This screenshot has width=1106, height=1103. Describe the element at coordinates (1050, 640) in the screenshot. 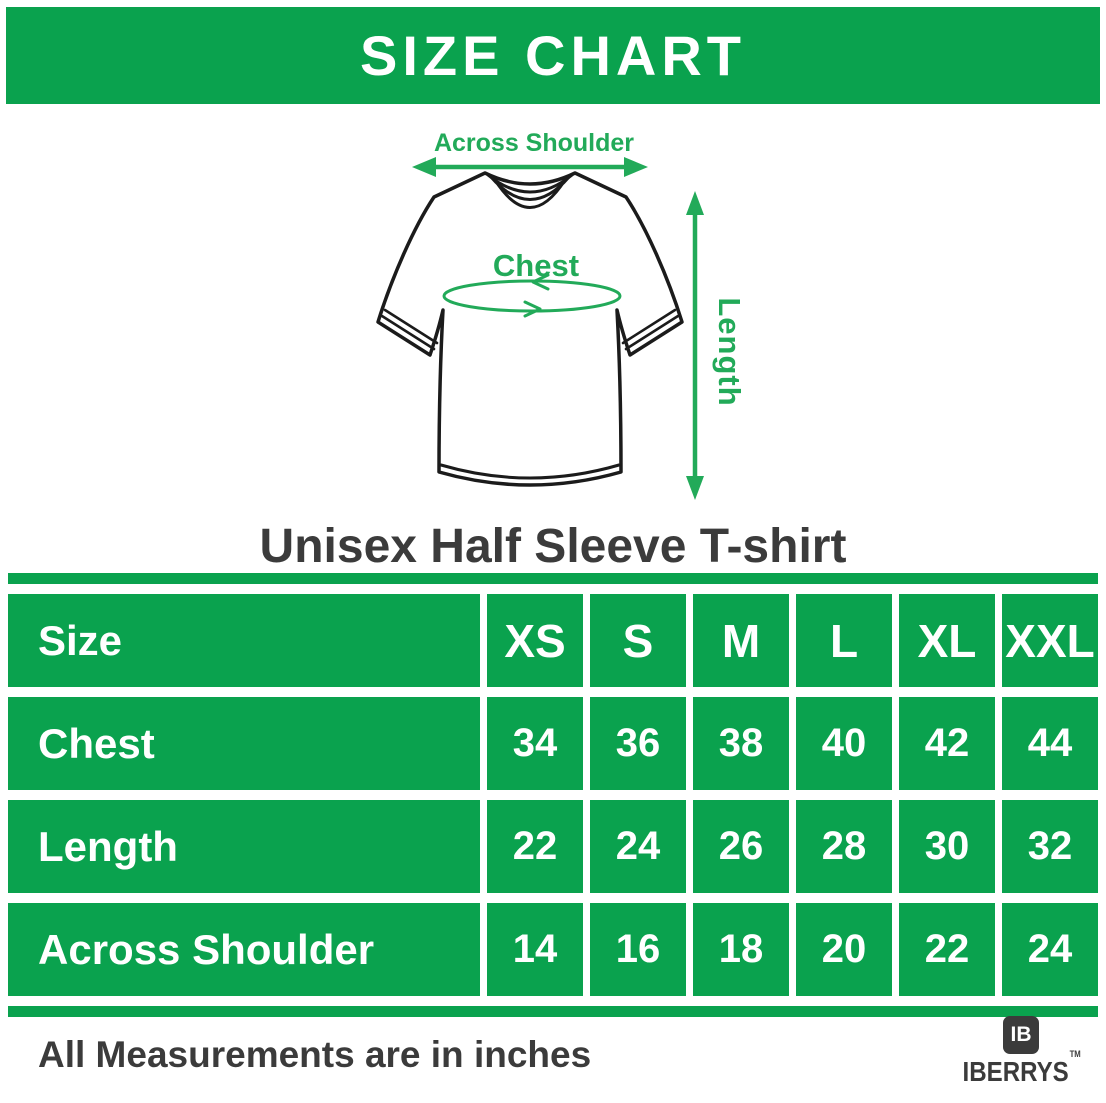

I see `col-header-xxl: XXL` at that location.